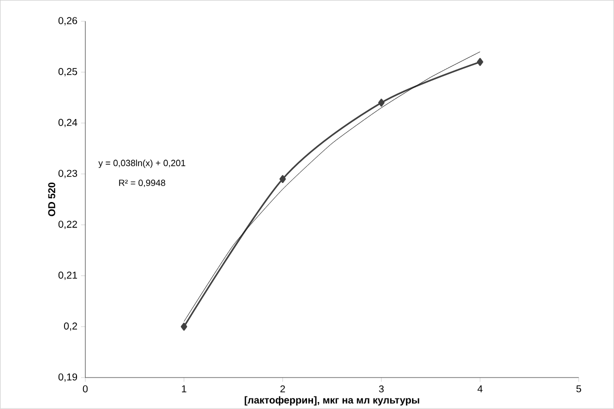  What do you see at coordinates (332, 401) in the screenshot?
I see `x-axis-title: [лактоферрин], мкг на мл культуры` at bounding box center [332, 401].